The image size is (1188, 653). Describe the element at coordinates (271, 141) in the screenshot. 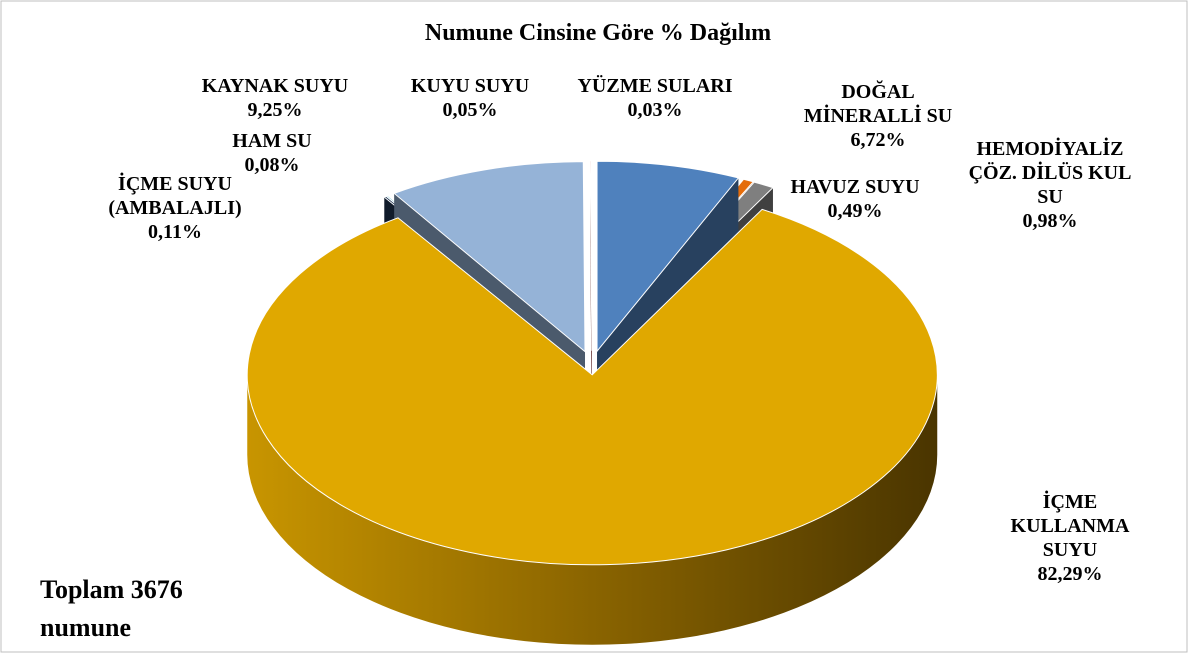

I see `slice-label: HAM SU` at that location.